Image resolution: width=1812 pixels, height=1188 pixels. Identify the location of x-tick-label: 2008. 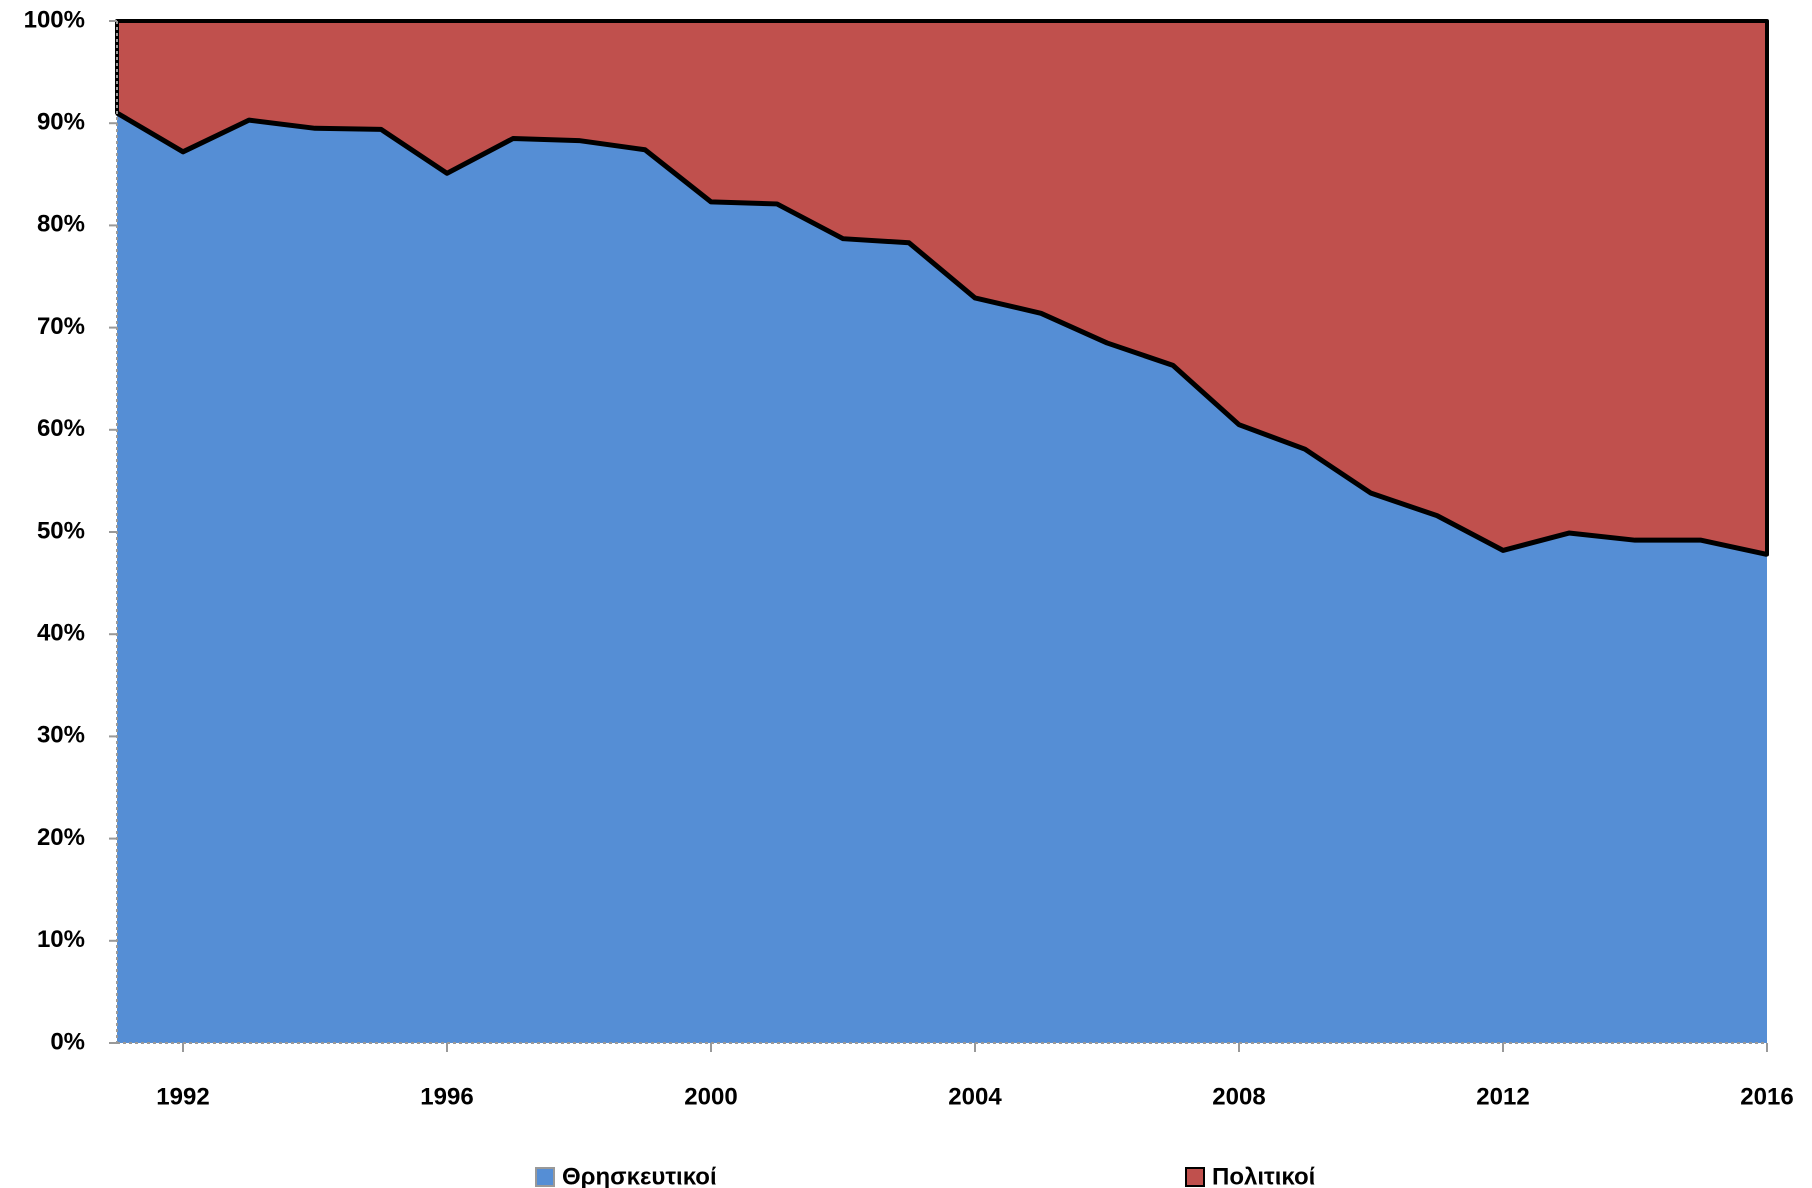
(1238, 1096).